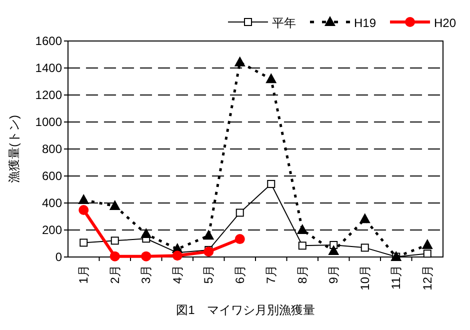 The image size is (470, 330). Describe the element at coordinates (58, 257) in the screenshot. I see `y-tick-label: 0` at that location.